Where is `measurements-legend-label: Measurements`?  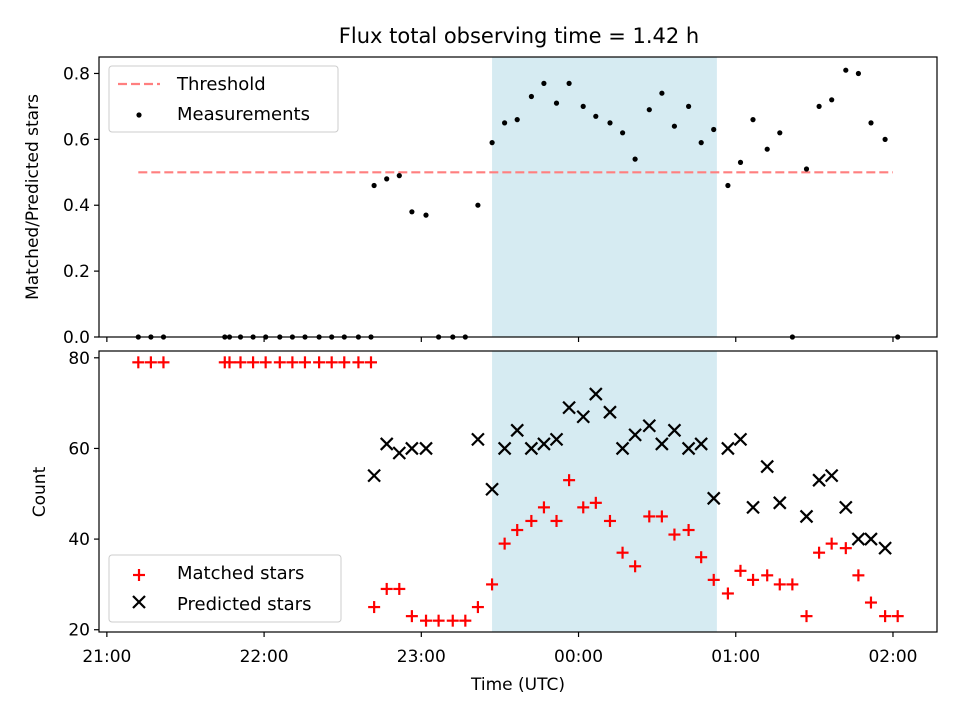 measurements-legend-label: Measurements is located at coordinates (243, 114).